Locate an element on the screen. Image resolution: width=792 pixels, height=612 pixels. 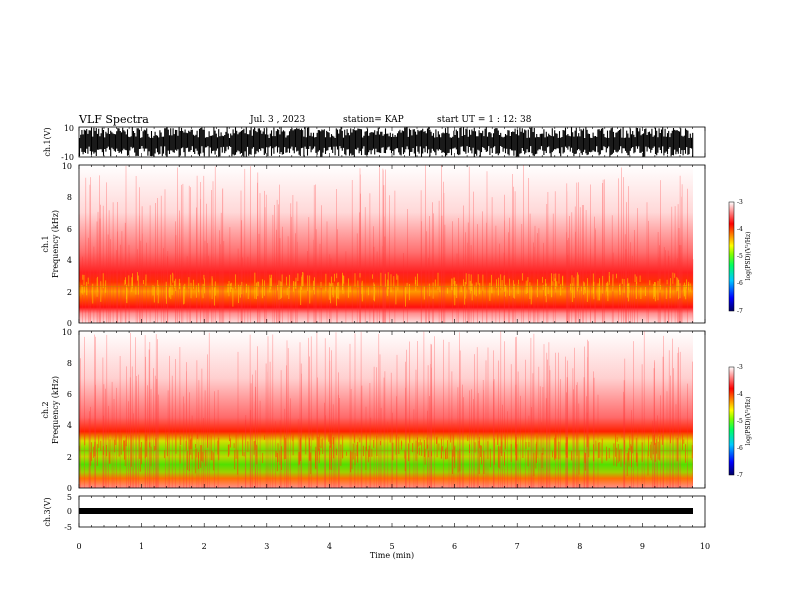
ch1-ytick-10: 10 is located at coordinates (67, 166).